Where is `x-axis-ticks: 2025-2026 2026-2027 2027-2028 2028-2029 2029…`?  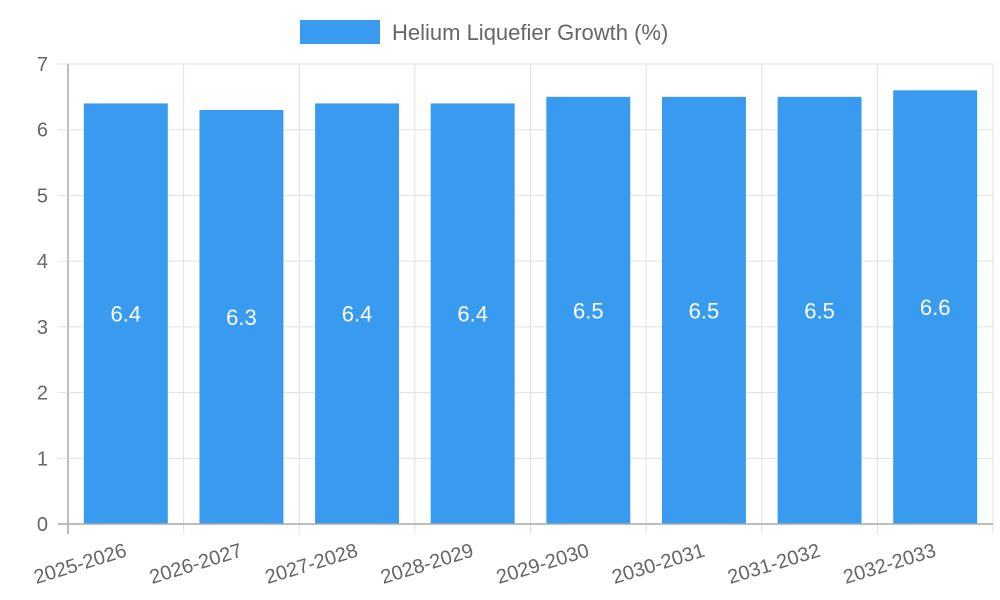
x-axis-ticks: 2025-2026 2026-2027 2027-2028 2028-2029 2029… is located at coordinates (484, 564).